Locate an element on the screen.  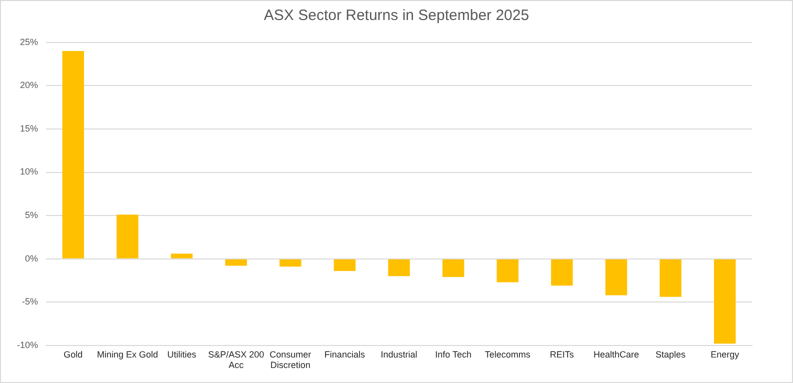
x-tick-label: Financials is located at coordinates (345, 354).